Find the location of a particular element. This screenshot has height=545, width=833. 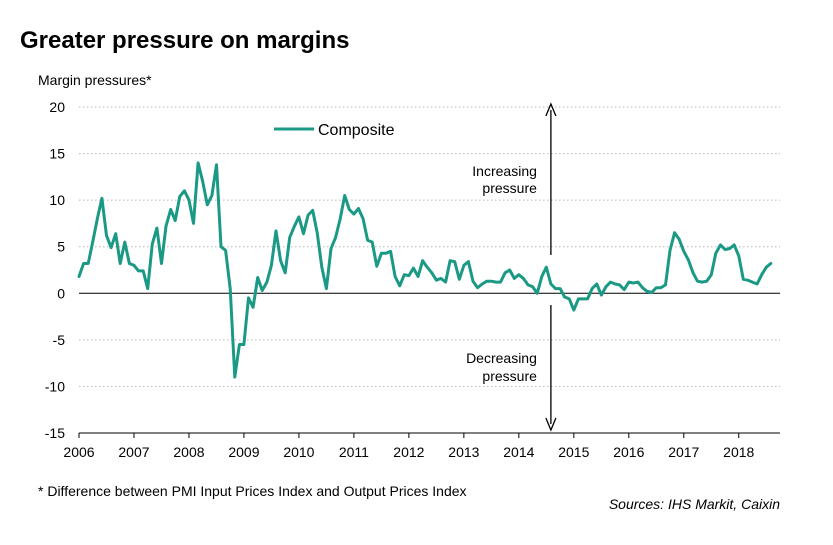

y-tick-label: 15 is located at coordinates (57, 154).